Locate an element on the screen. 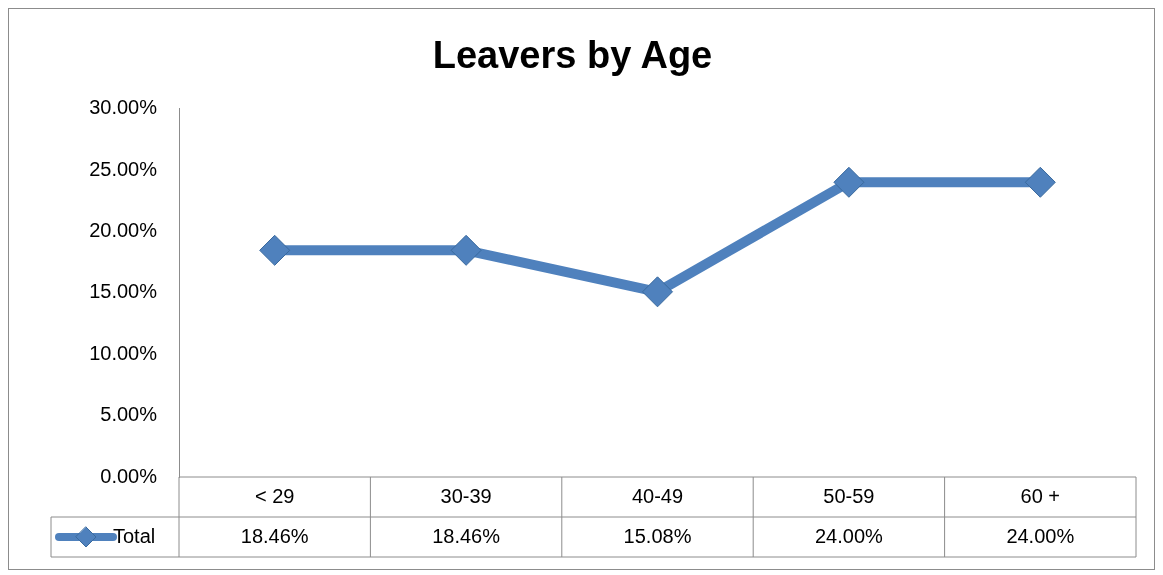  x-tick-label: 60 + is located at coordinates (1040, 495).